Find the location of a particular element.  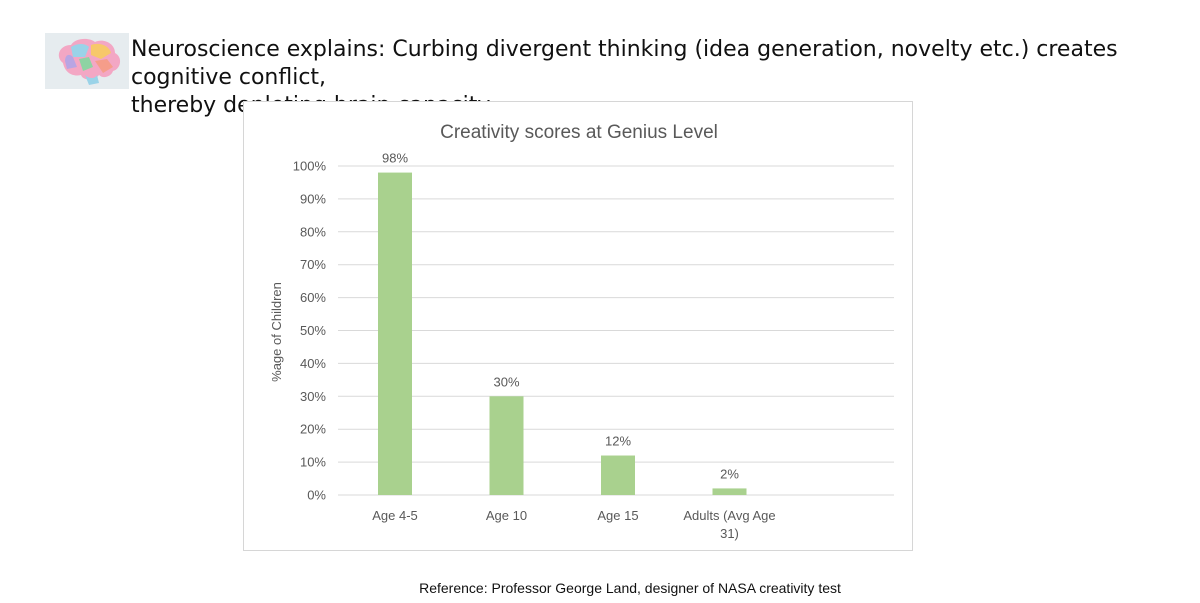

data-label: 98% is located at coordinates (395, 158).